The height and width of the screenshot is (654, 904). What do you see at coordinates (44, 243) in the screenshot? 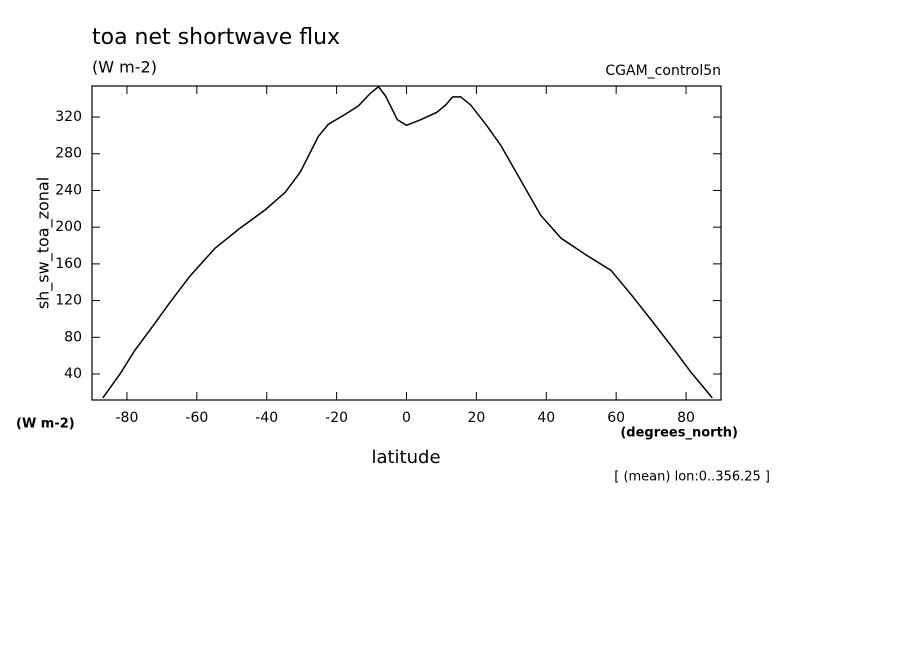
I see `y-axis-label: sh_sw_toa_zonal` at bounding box center [44, 243].